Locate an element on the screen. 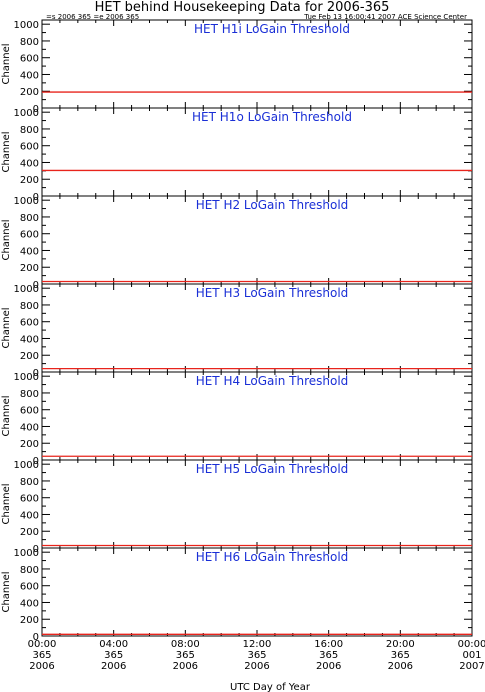 The height and width of the screenshot is (692, 485). x-tick-doy: 001 is located at coordinates (471, 655).